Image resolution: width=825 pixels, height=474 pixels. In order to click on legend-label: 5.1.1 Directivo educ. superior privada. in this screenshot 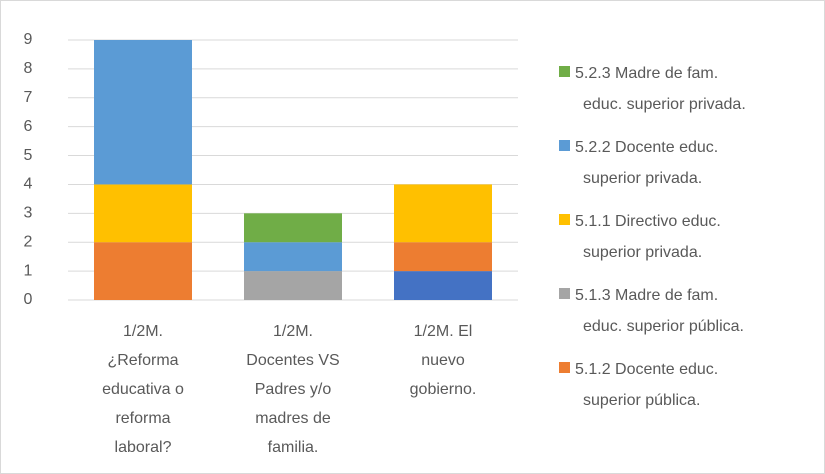, I will do `click(648, 237)`.